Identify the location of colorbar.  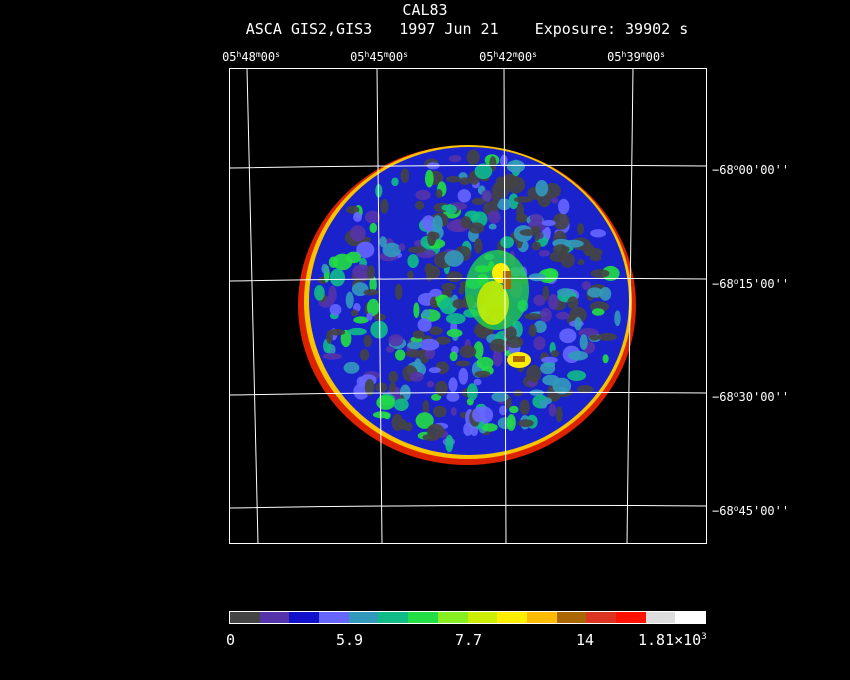
(467, 617).